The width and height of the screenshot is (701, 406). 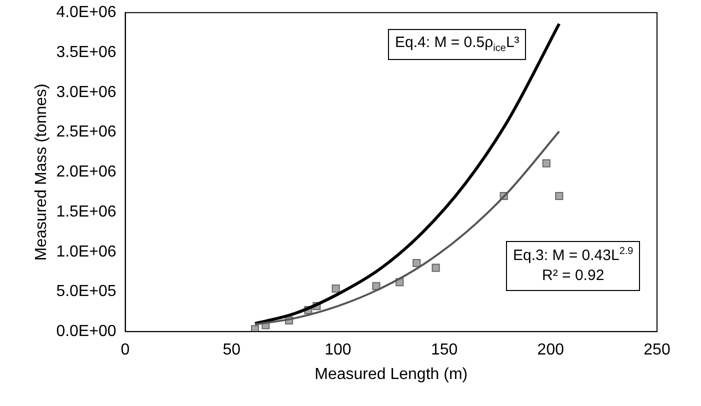 What do you see at coordinates (657, 350) in the screenshot?
I see `x-tick-label: 250` at bounding box center [657, 350].